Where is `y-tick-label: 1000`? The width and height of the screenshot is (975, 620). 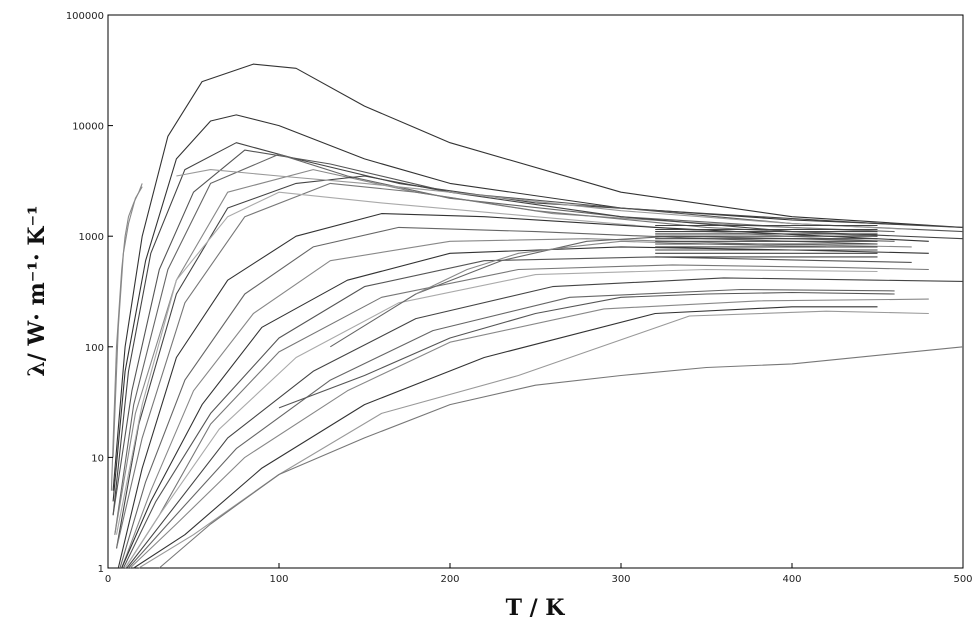
y-tick-label: 1000 is located at coordinates (91, 237).